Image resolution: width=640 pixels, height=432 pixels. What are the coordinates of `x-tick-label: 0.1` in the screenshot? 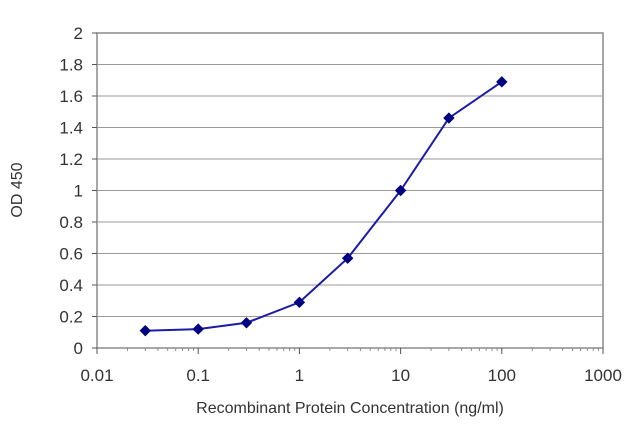 It's located at (198, 375).